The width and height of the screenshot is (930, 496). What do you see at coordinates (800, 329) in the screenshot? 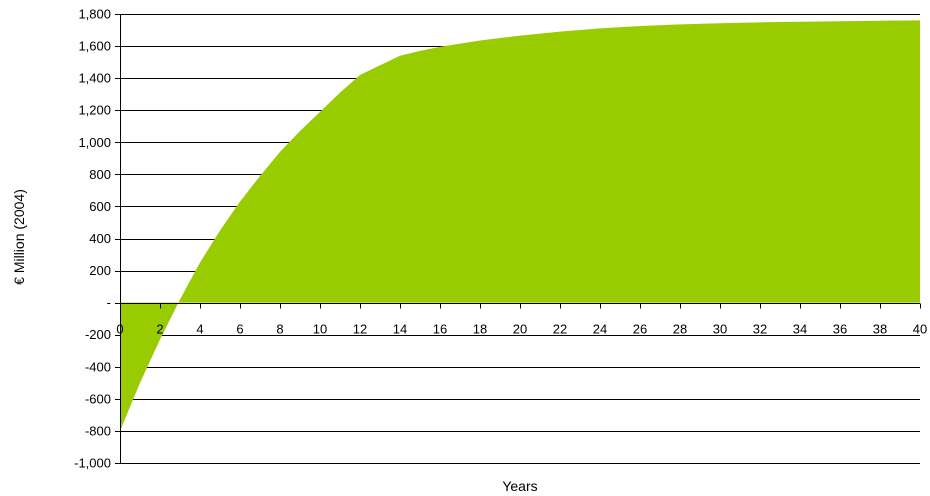
I see `x-tick-label: 34` at bounding box center [800, 329].